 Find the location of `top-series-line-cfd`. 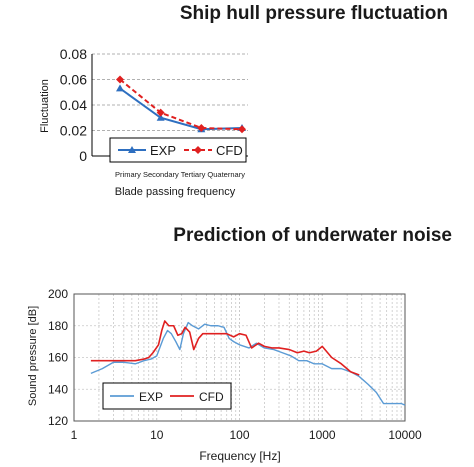

top-series-line-cfd is located at coordinates (181, 104).